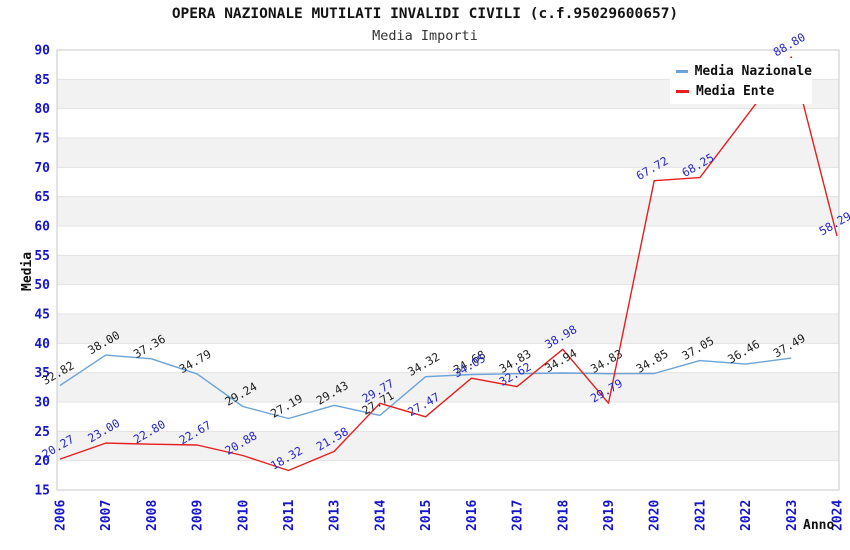  What do you see at coordinates (425, 387) in the screenshot?
I see `series-line-media-nazionale` at bounding box center [425, 387].